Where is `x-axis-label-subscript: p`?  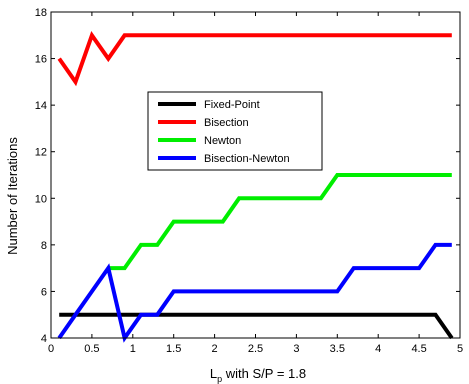
x-axis-label-subscript: p is located at coordinates (219, 379).